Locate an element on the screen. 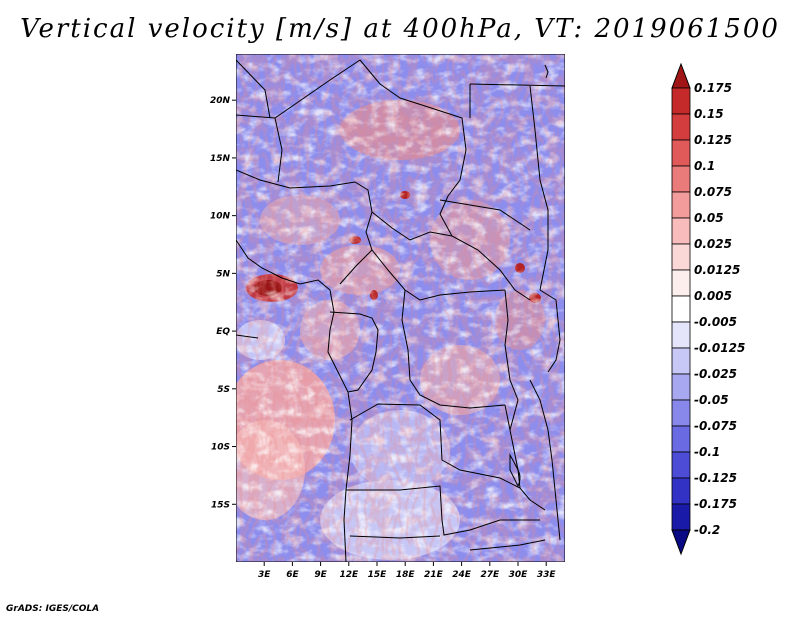 The width and height of the screenshot is (800, 618). colorbar-label: -0.075 is located at coordinates (715, 426).